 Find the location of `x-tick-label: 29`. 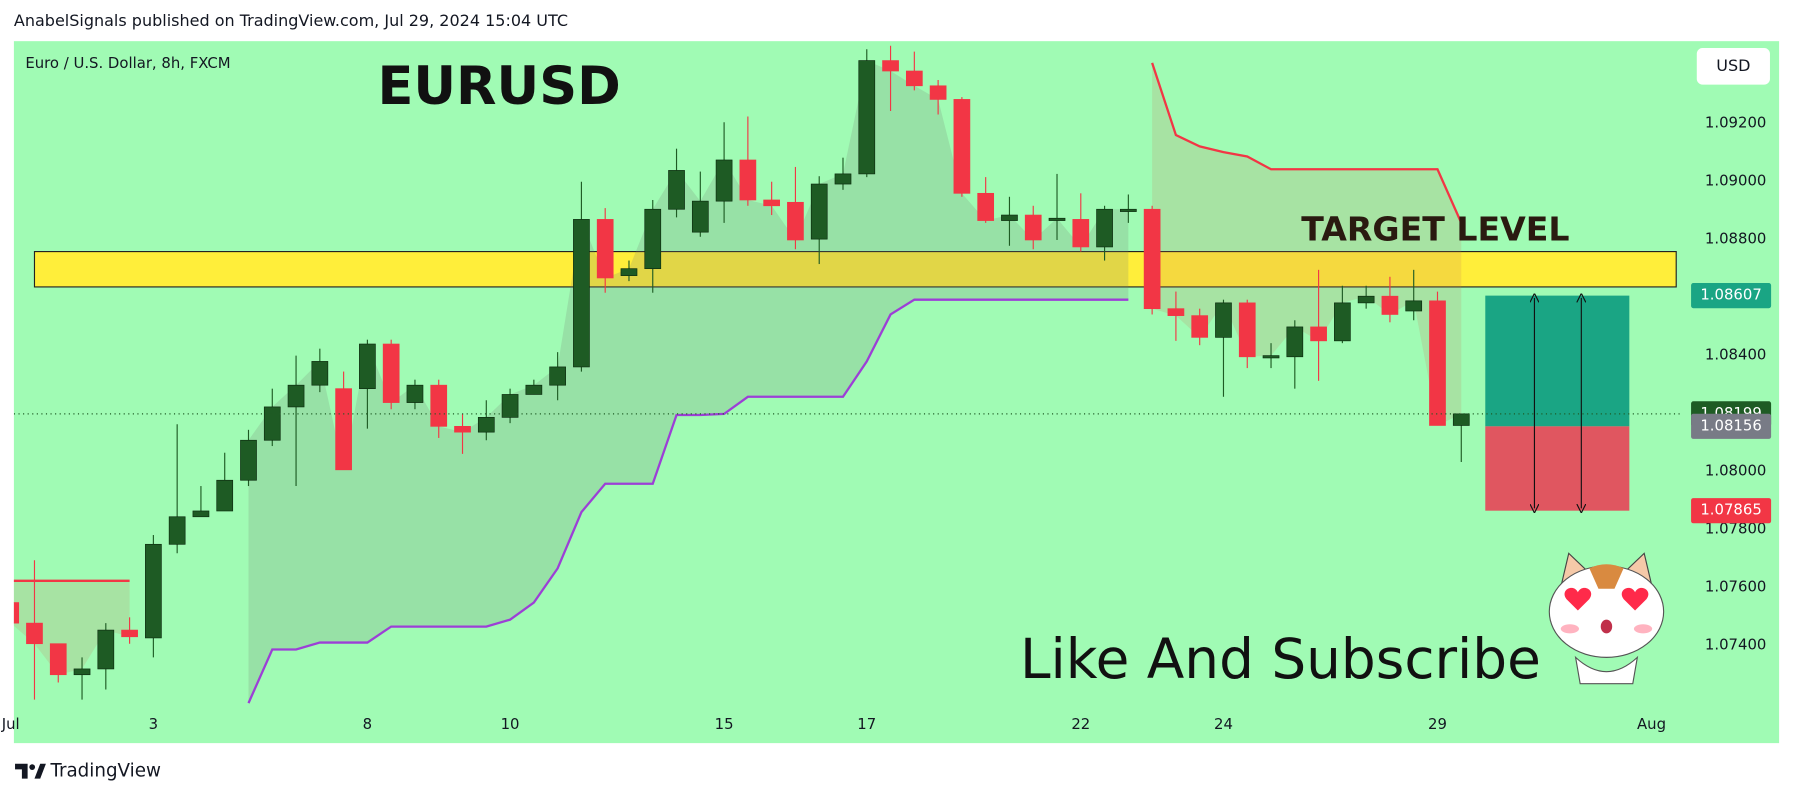

x-tick-label: 29 is located at coordinates (1437, 724).